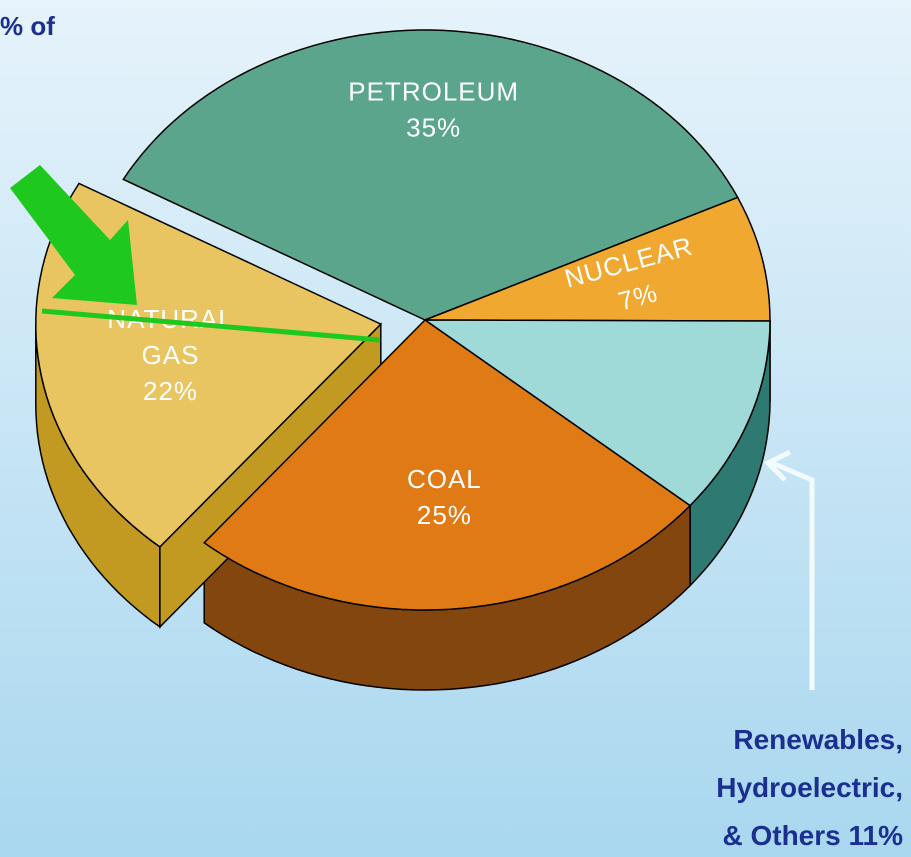  I want to click on annotation-arrowhead, so click(777, 465).